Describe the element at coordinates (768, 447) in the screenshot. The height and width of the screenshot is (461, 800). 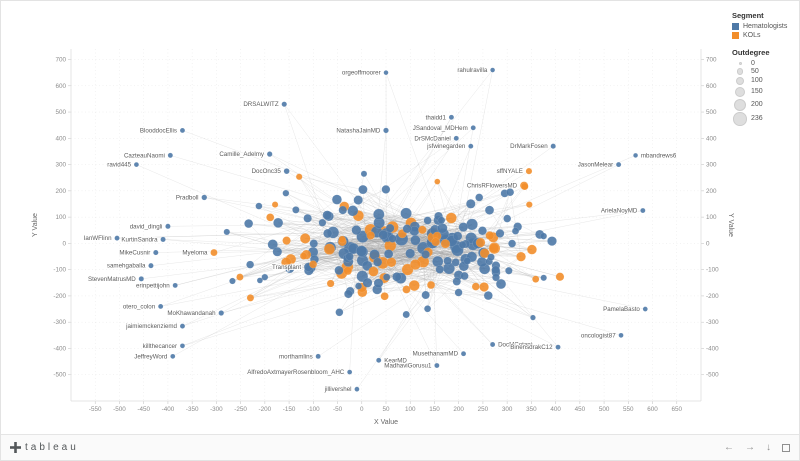
I see `download-icon: ↓` at that location.